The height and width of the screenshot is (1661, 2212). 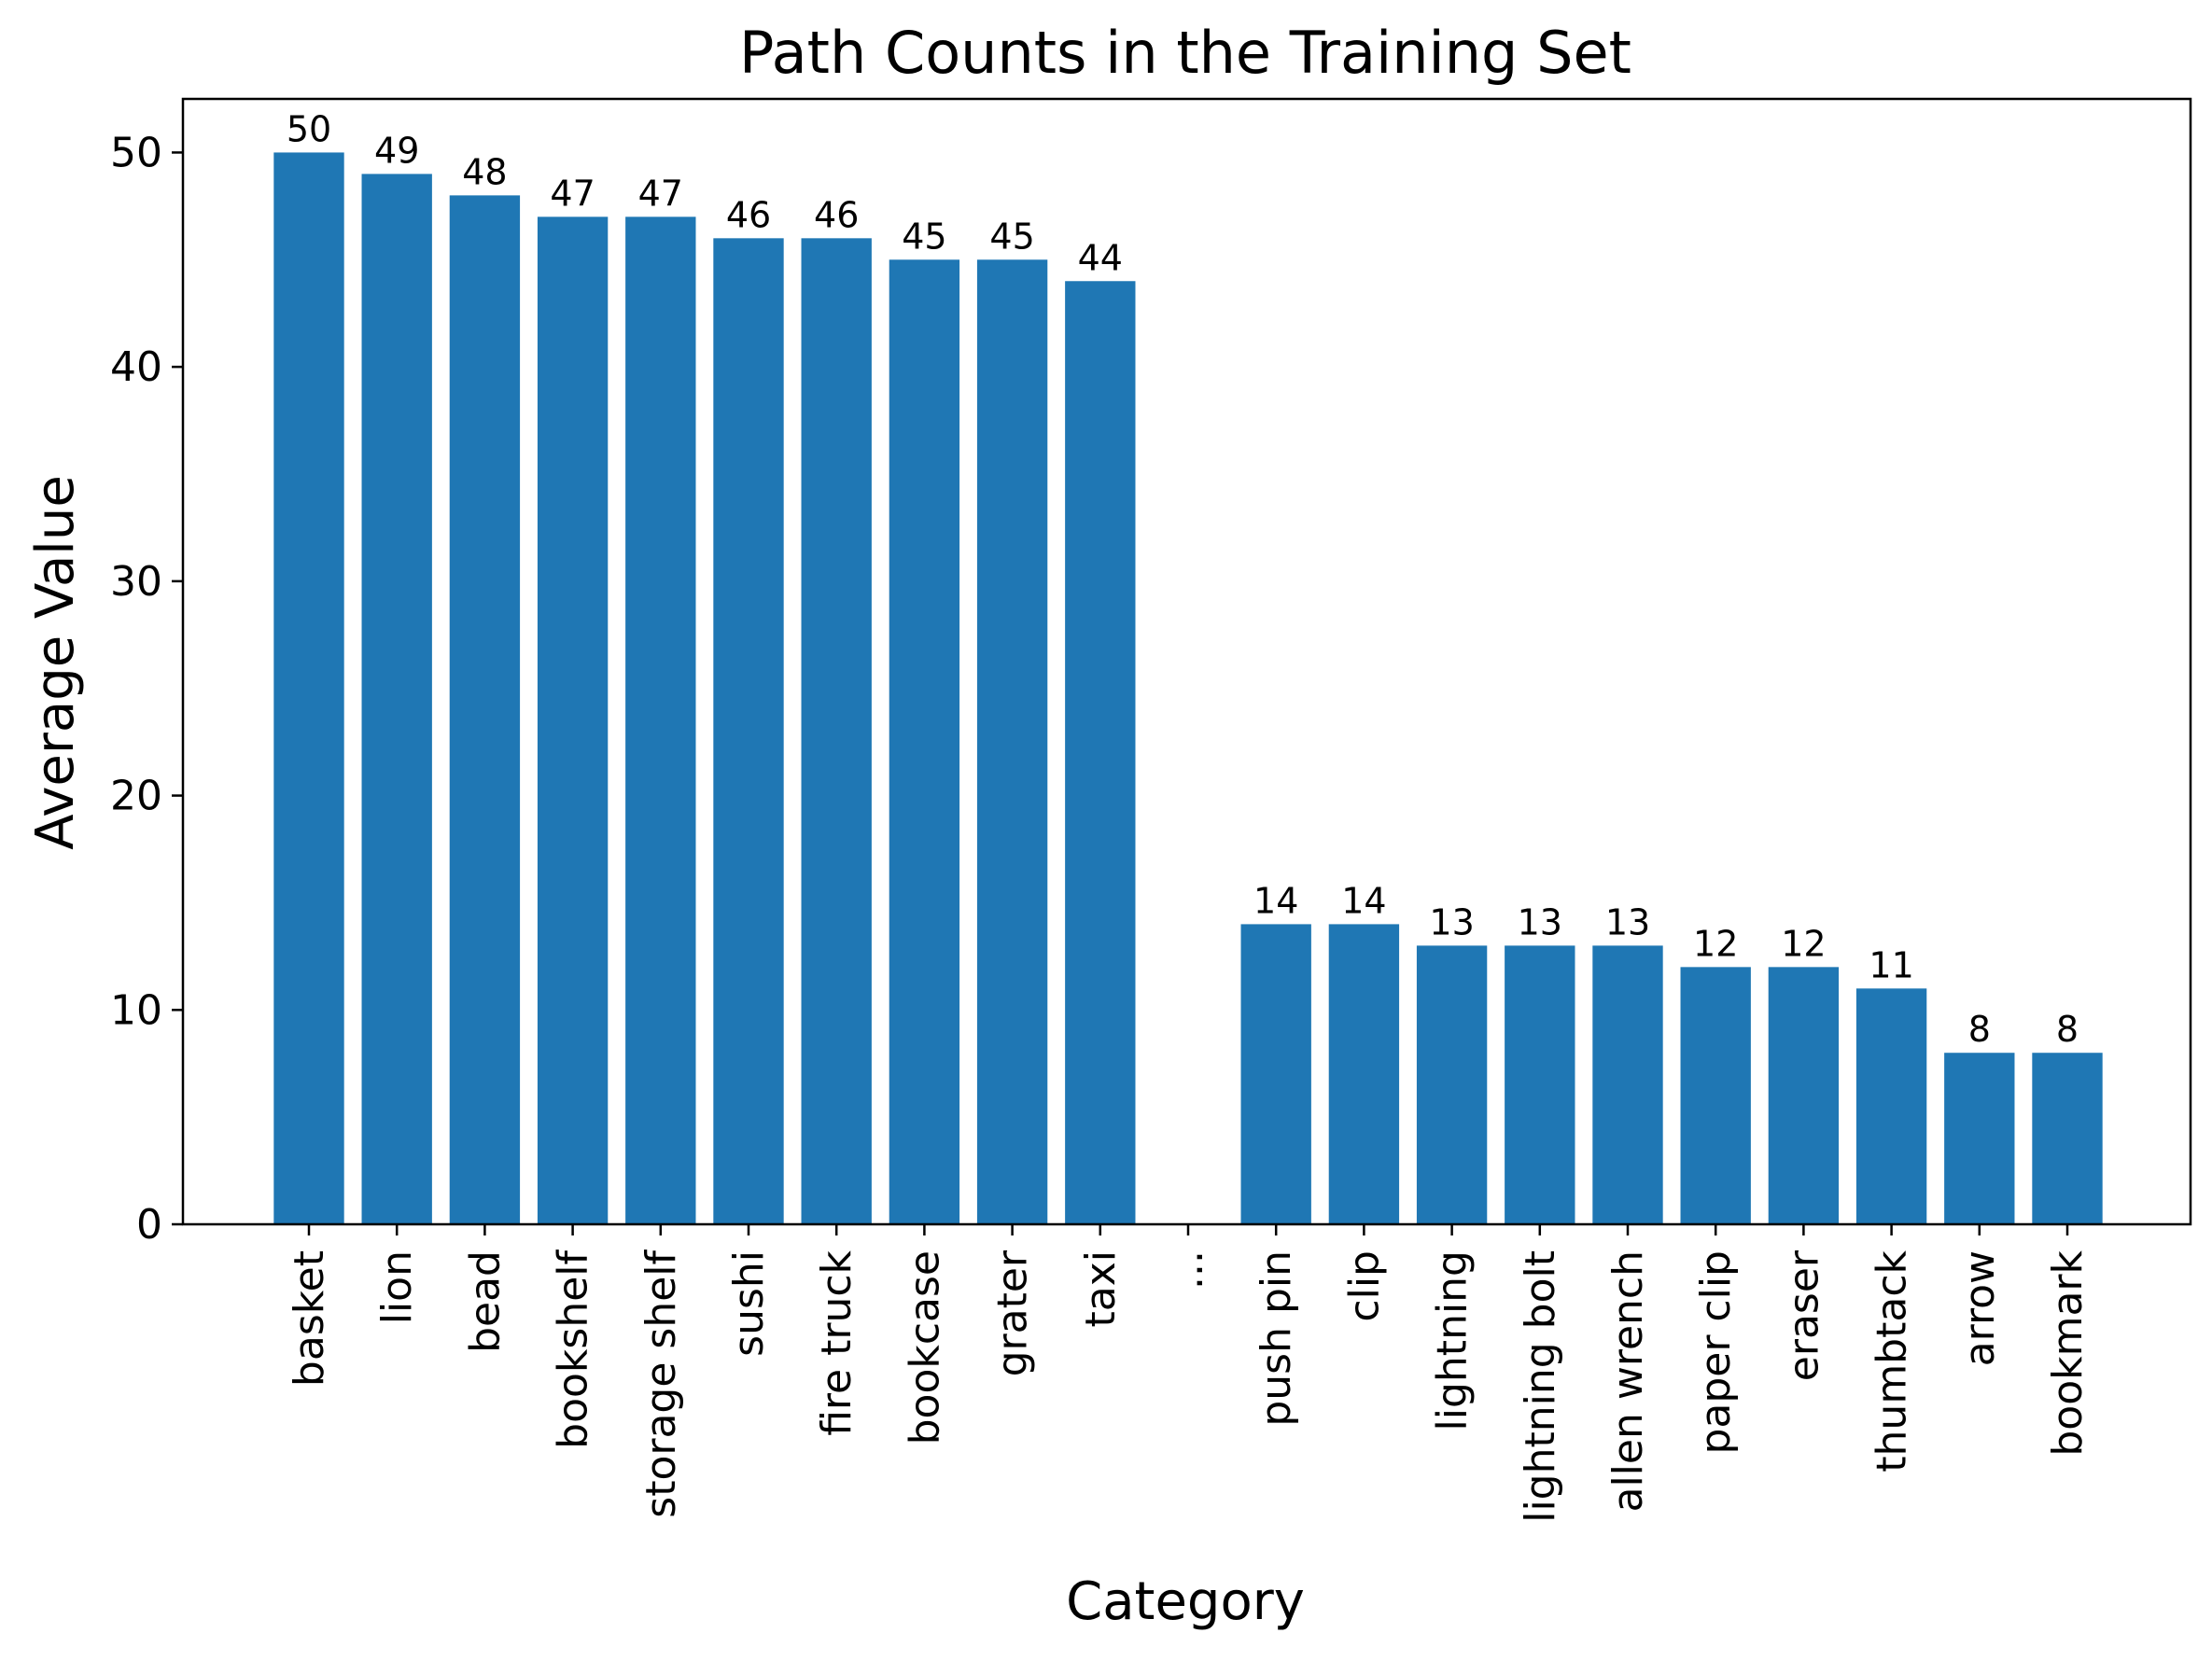 What do you see at coordinates (748, 731) in the screenshot?
I see `bar-sushi` at bounding box center [748, 731].